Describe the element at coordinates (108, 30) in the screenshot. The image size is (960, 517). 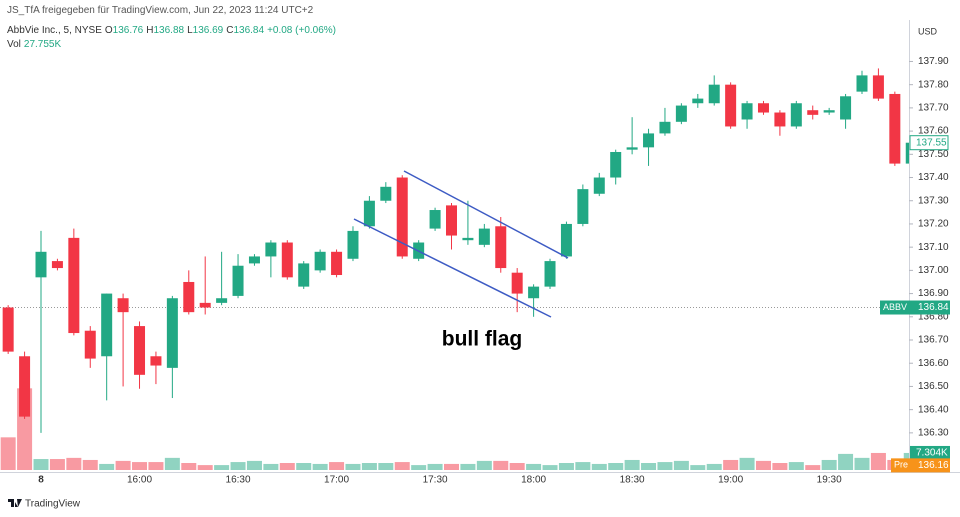
I see `legend-label: O` at that location.